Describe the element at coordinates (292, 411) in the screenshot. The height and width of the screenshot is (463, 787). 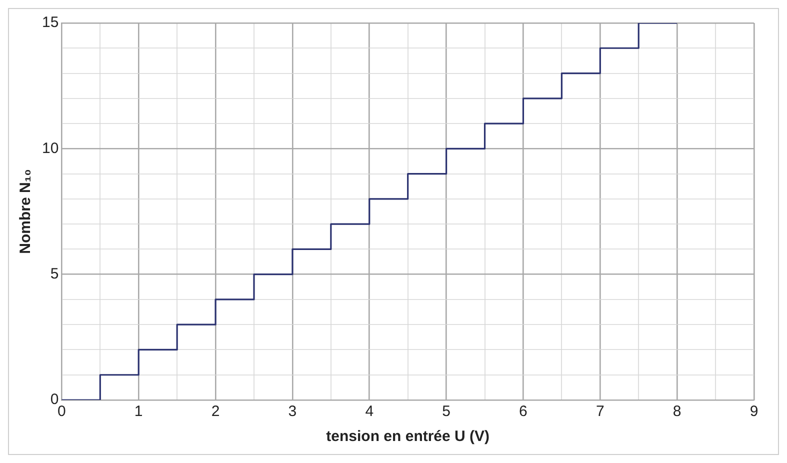
I see `x-tick-label: 3` at that location.